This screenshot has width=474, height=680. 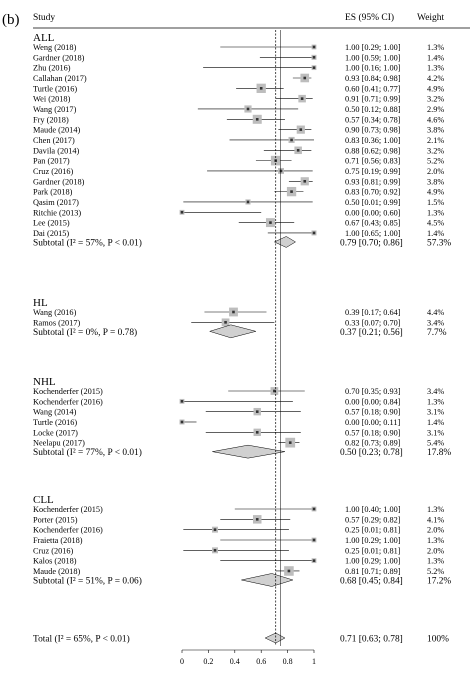 I want to click on study-es: 0.60 [0.41; 0.77], so click(x=373, y=88).